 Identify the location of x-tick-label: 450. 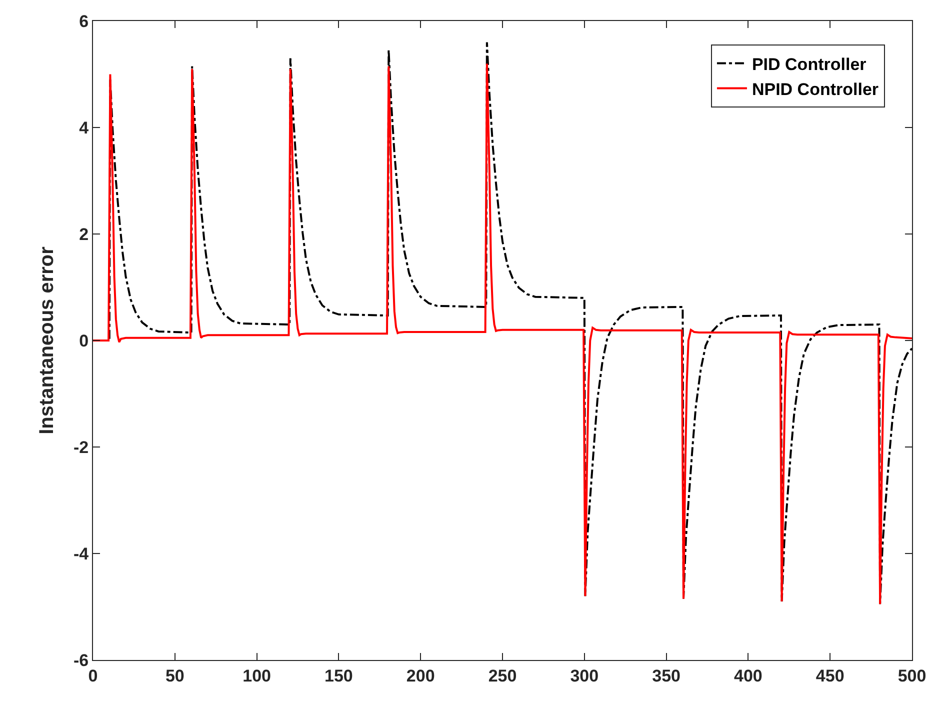
(830, 676).